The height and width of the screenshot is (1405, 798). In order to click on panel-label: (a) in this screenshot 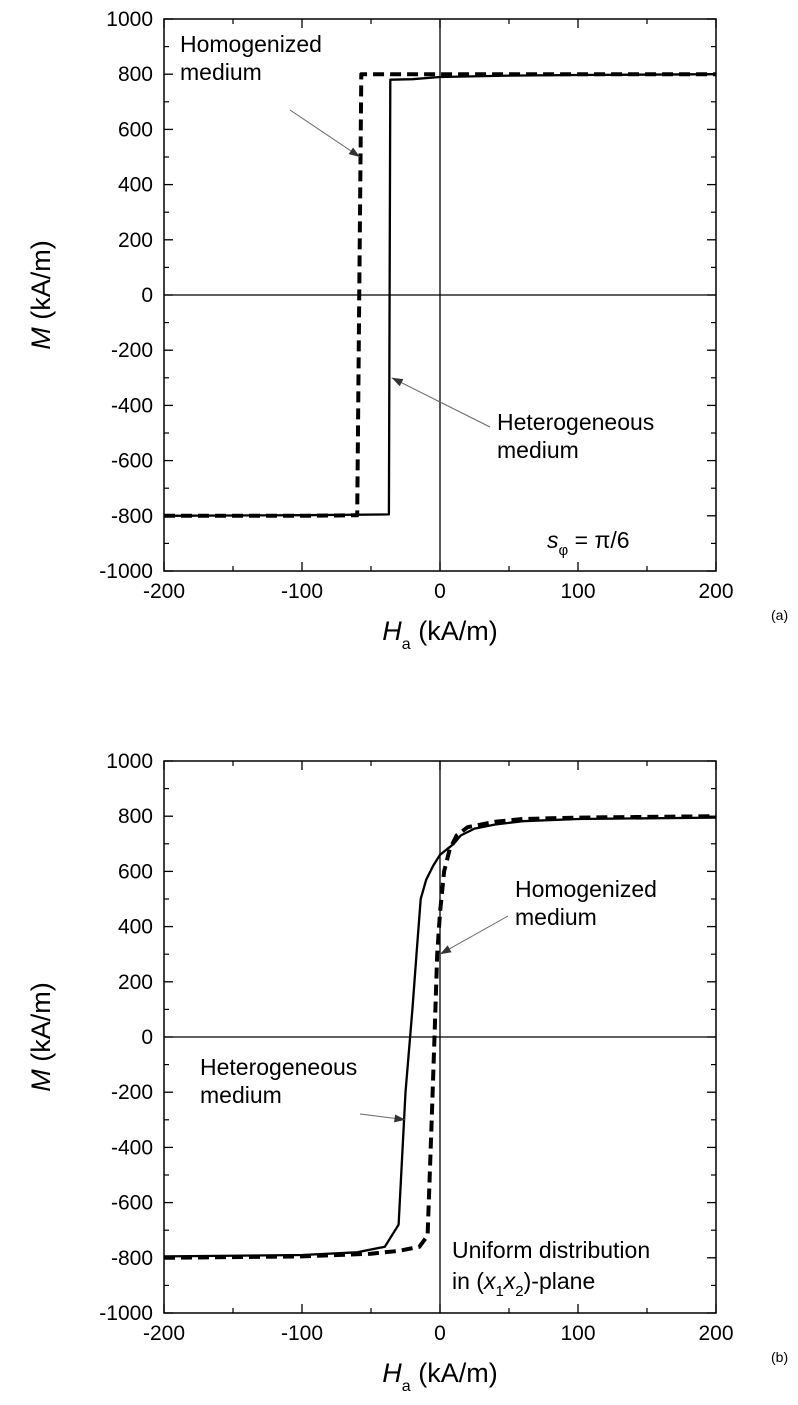, I will do `click(779, 615)`.